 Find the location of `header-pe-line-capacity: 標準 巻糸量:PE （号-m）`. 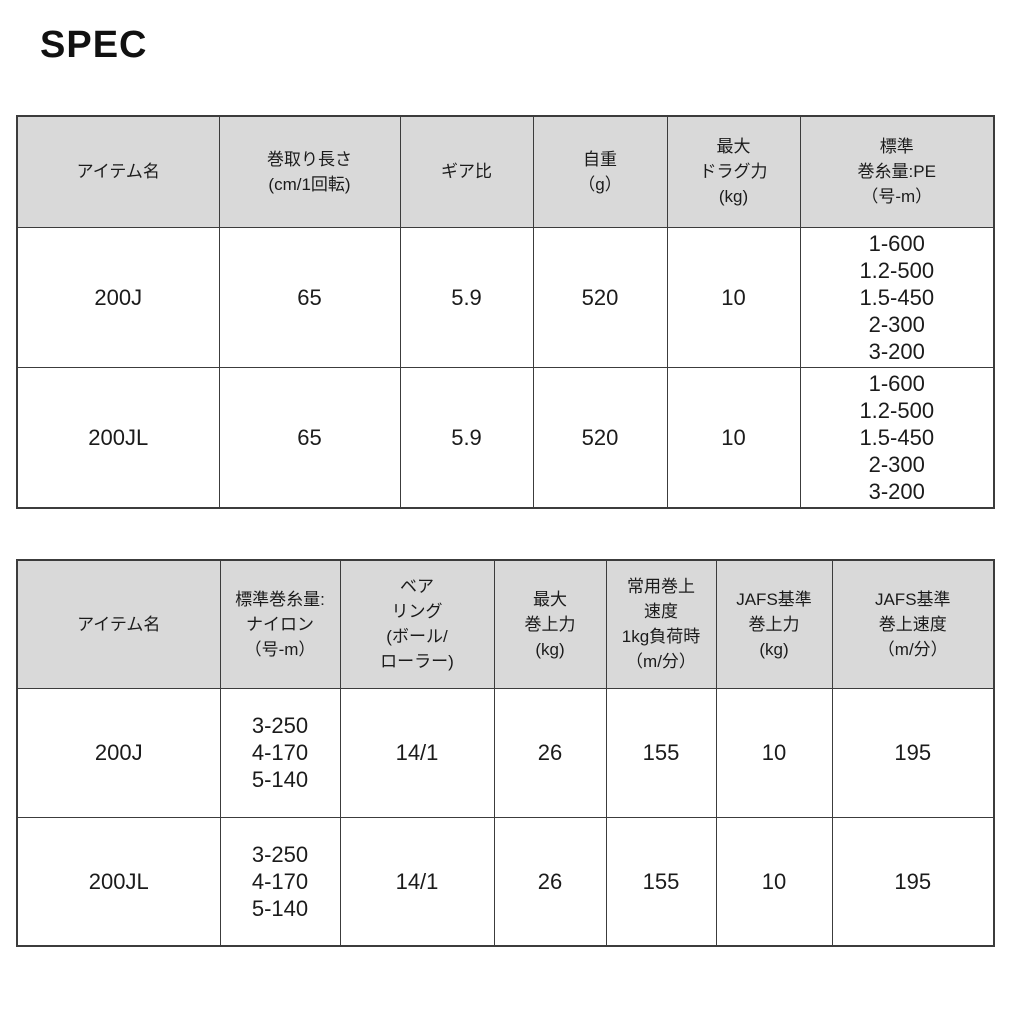

header-pe-line-capacity: 標準 巻糸量:PE （号-m） is located at coordinates (897, 171).